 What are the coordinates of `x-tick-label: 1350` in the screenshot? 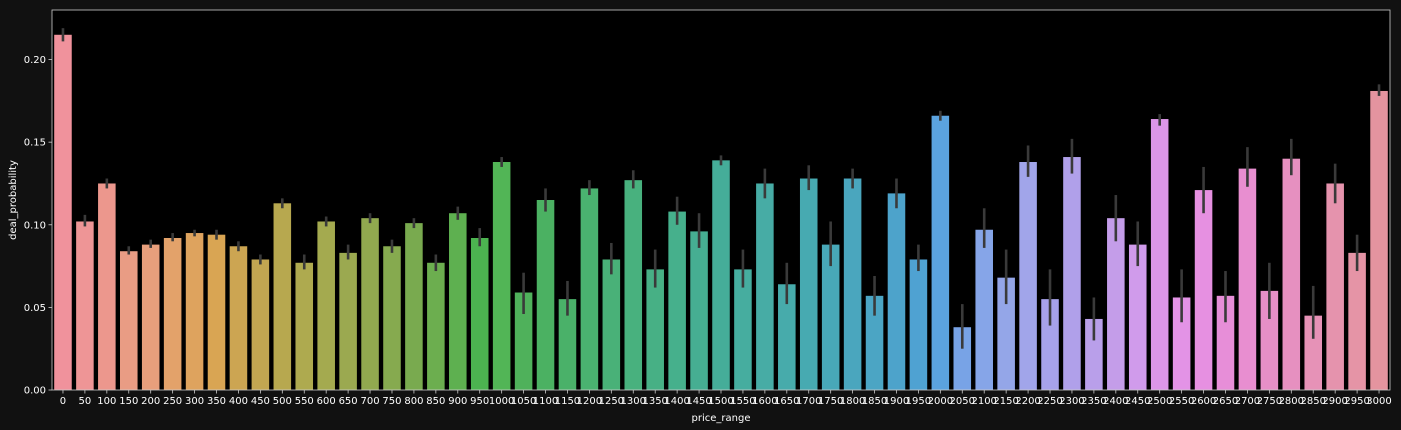 It's located at (654, 401).